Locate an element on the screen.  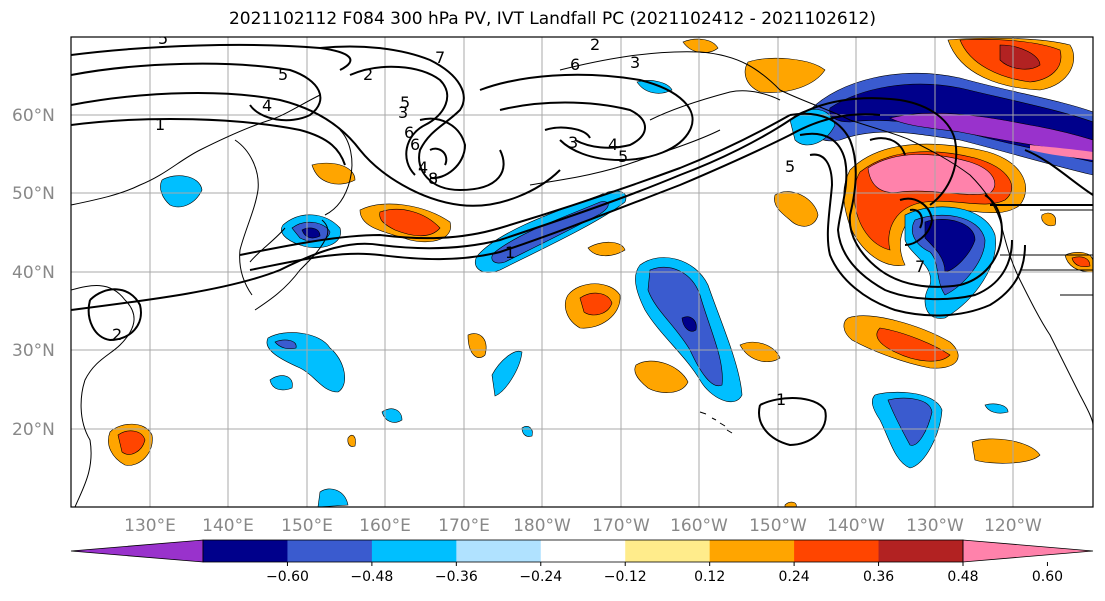
svg-text: 8 is located at coordinates (433, 178).